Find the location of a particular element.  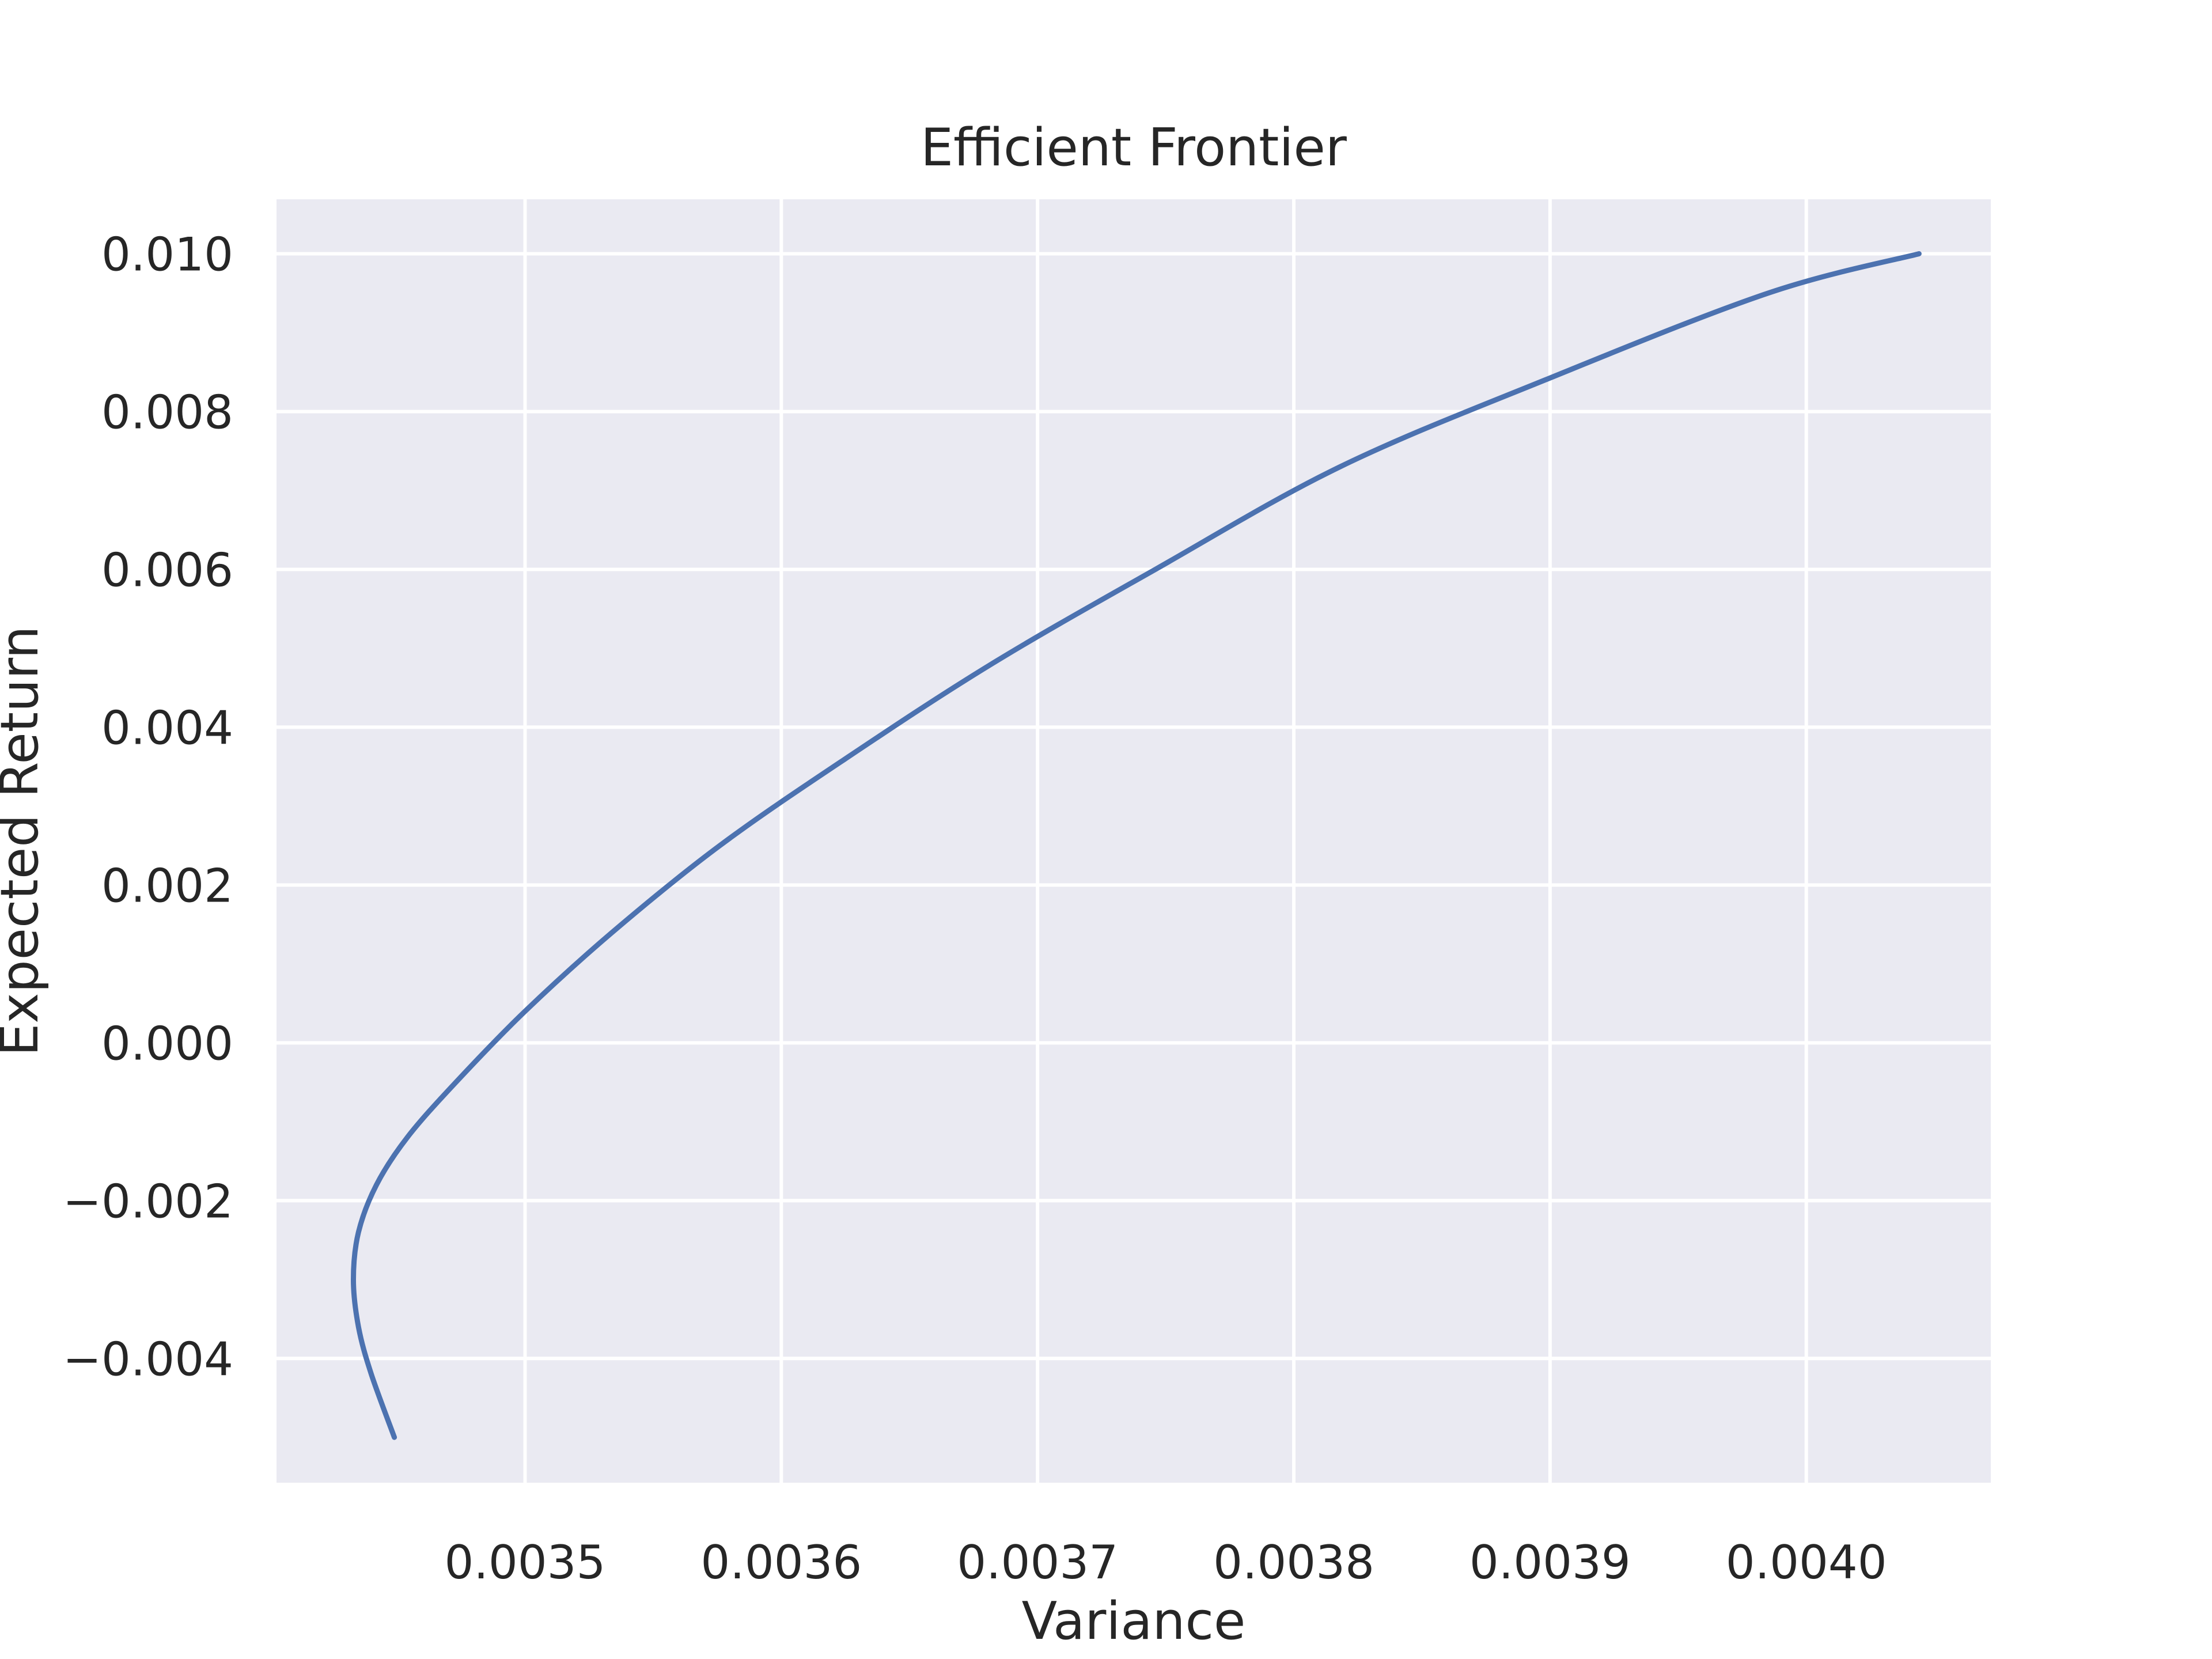

x-tick-label: 0.0039 is located at coordinates (1550, 1562).